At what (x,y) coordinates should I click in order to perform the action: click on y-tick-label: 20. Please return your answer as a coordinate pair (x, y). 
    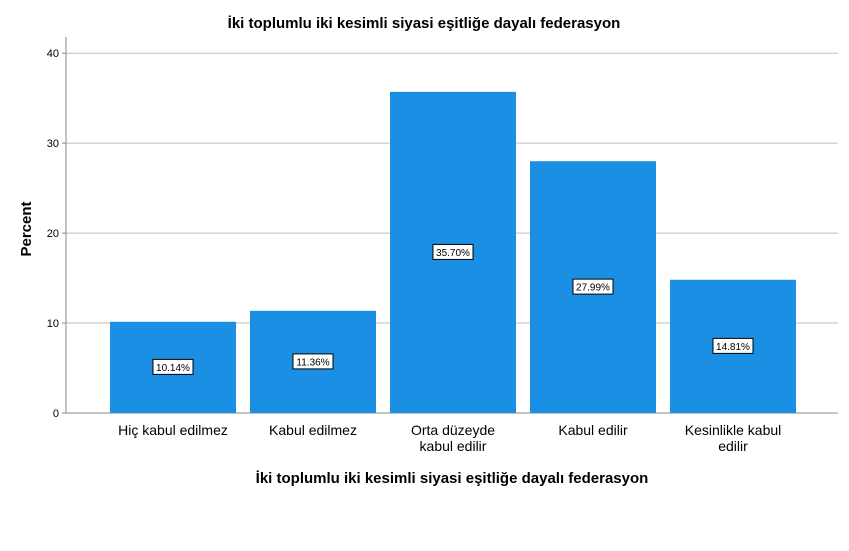
    Looking at the image, I should click on (53, 234).